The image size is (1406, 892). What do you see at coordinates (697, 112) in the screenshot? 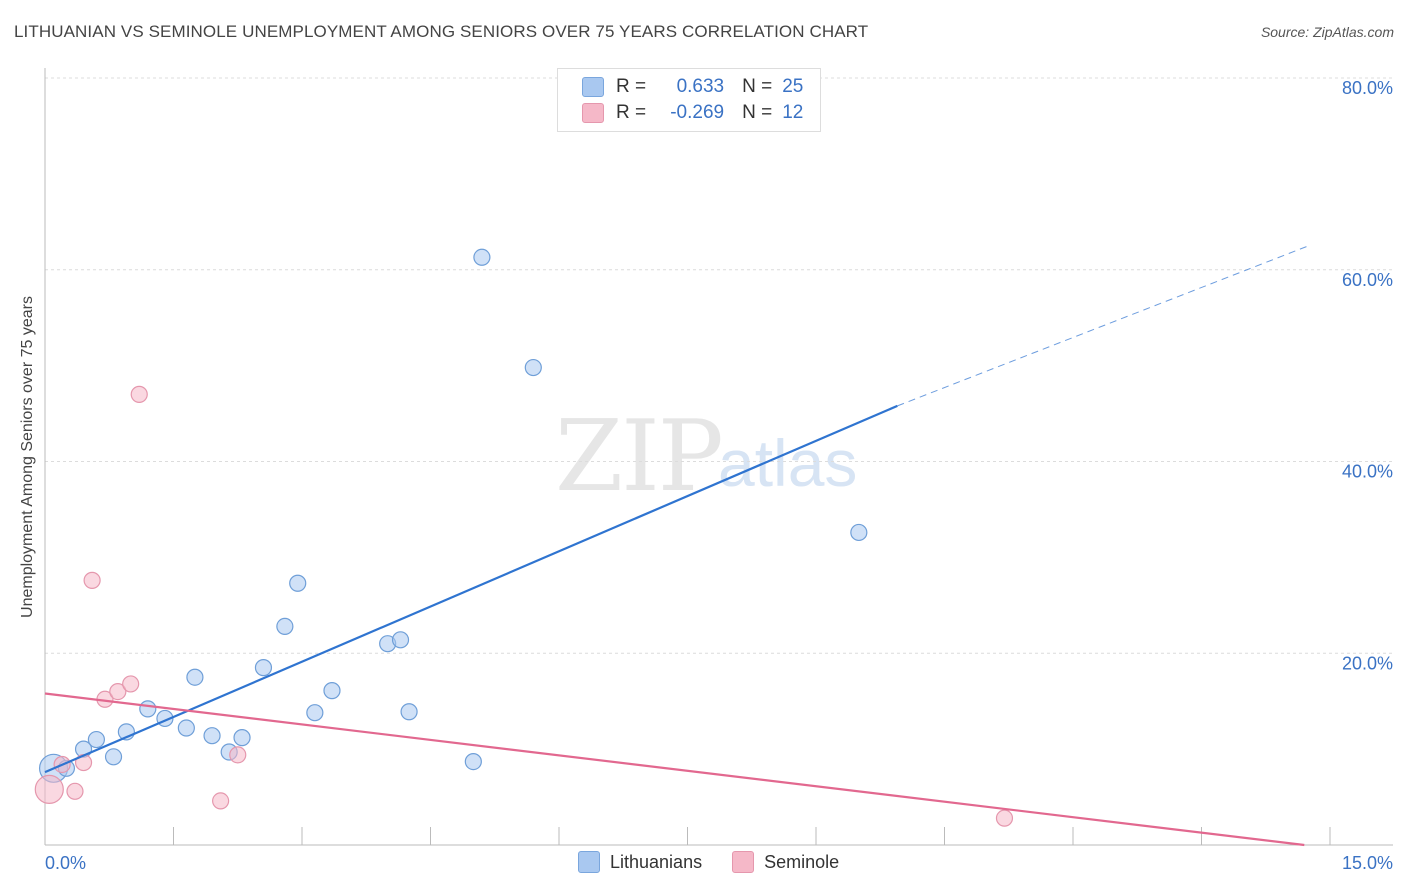
I see `legend-r-value: -0.269` at bounding box center [697, 112].